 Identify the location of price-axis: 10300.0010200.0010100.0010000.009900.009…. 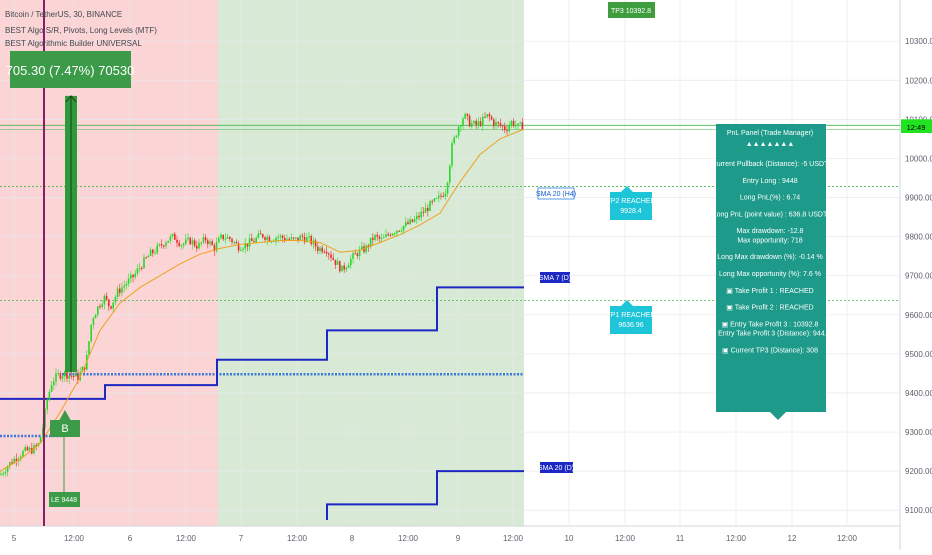
(918, 276).